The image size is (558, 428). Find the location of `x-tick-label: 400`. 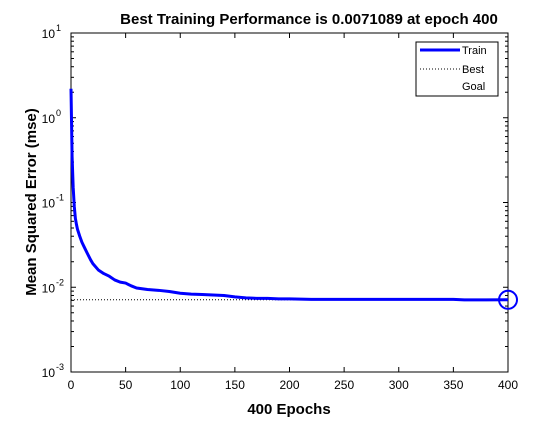

x-tick-label: 400 is located at coordinates (508, 385).